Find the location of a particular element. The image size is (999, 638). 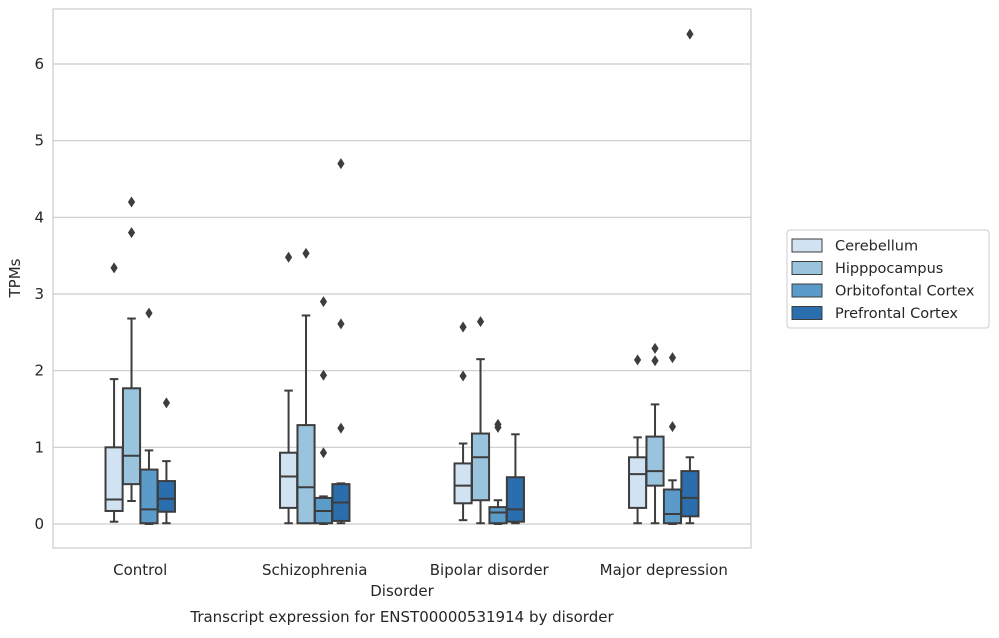

x-tick-label: Major depression is located at coordinates (664, 570).